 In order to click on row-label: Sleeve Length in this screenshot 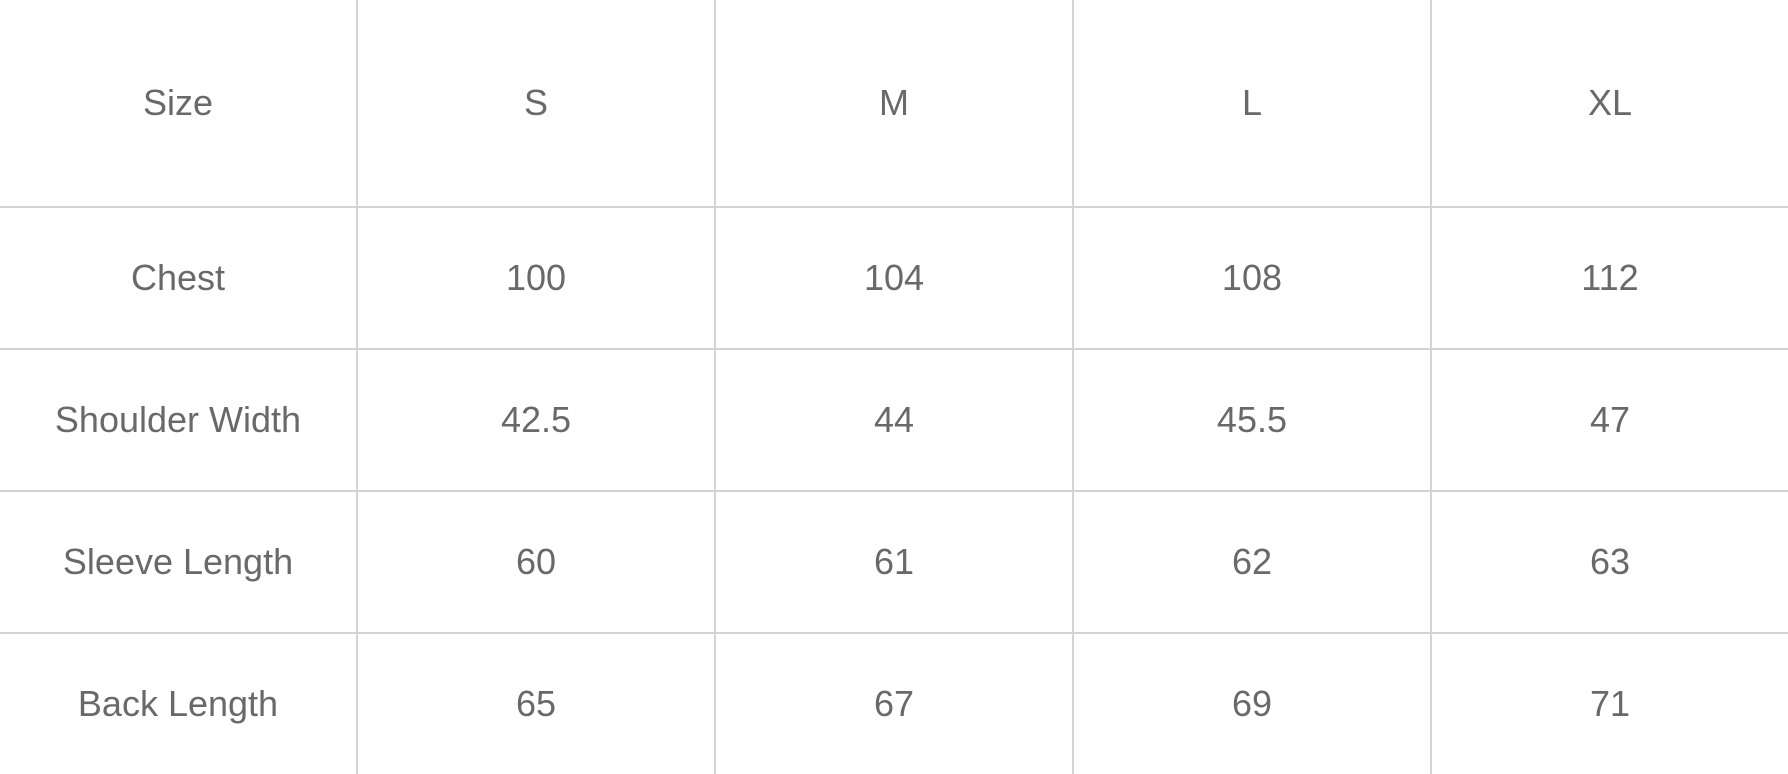, I will do `click(179, 562)`.